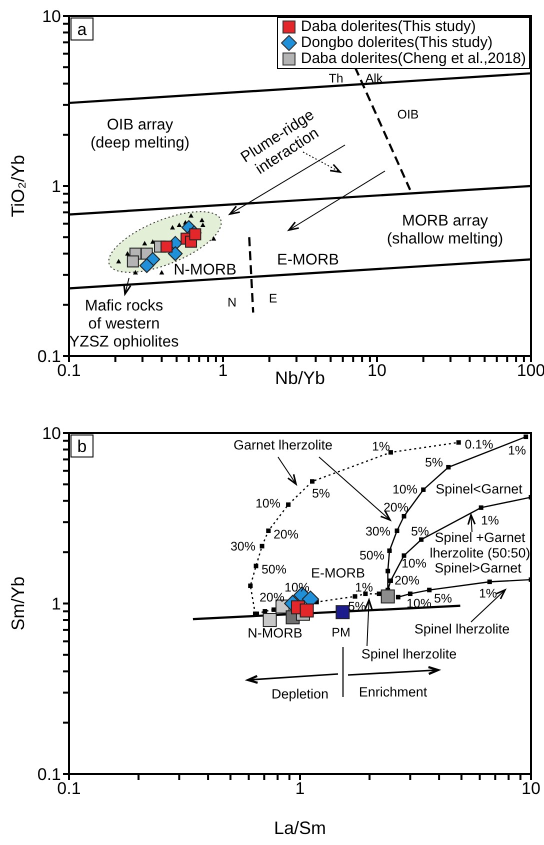 Image resolution: width=544 pixels, height=845 pixels. What do you see at coordinates (18, 186) in the screenshot?
I see `y-axis-title: TiO₂/Yb` at bounding box center [18, 186].